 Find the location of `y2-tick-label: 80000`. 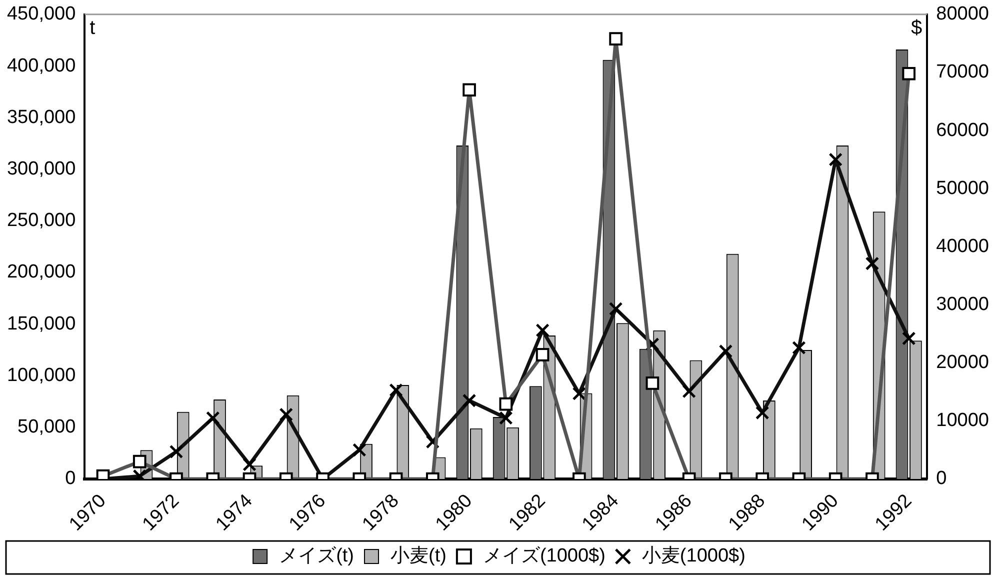

y2-tick-label: 80000 is located at coordinates (963, 14).